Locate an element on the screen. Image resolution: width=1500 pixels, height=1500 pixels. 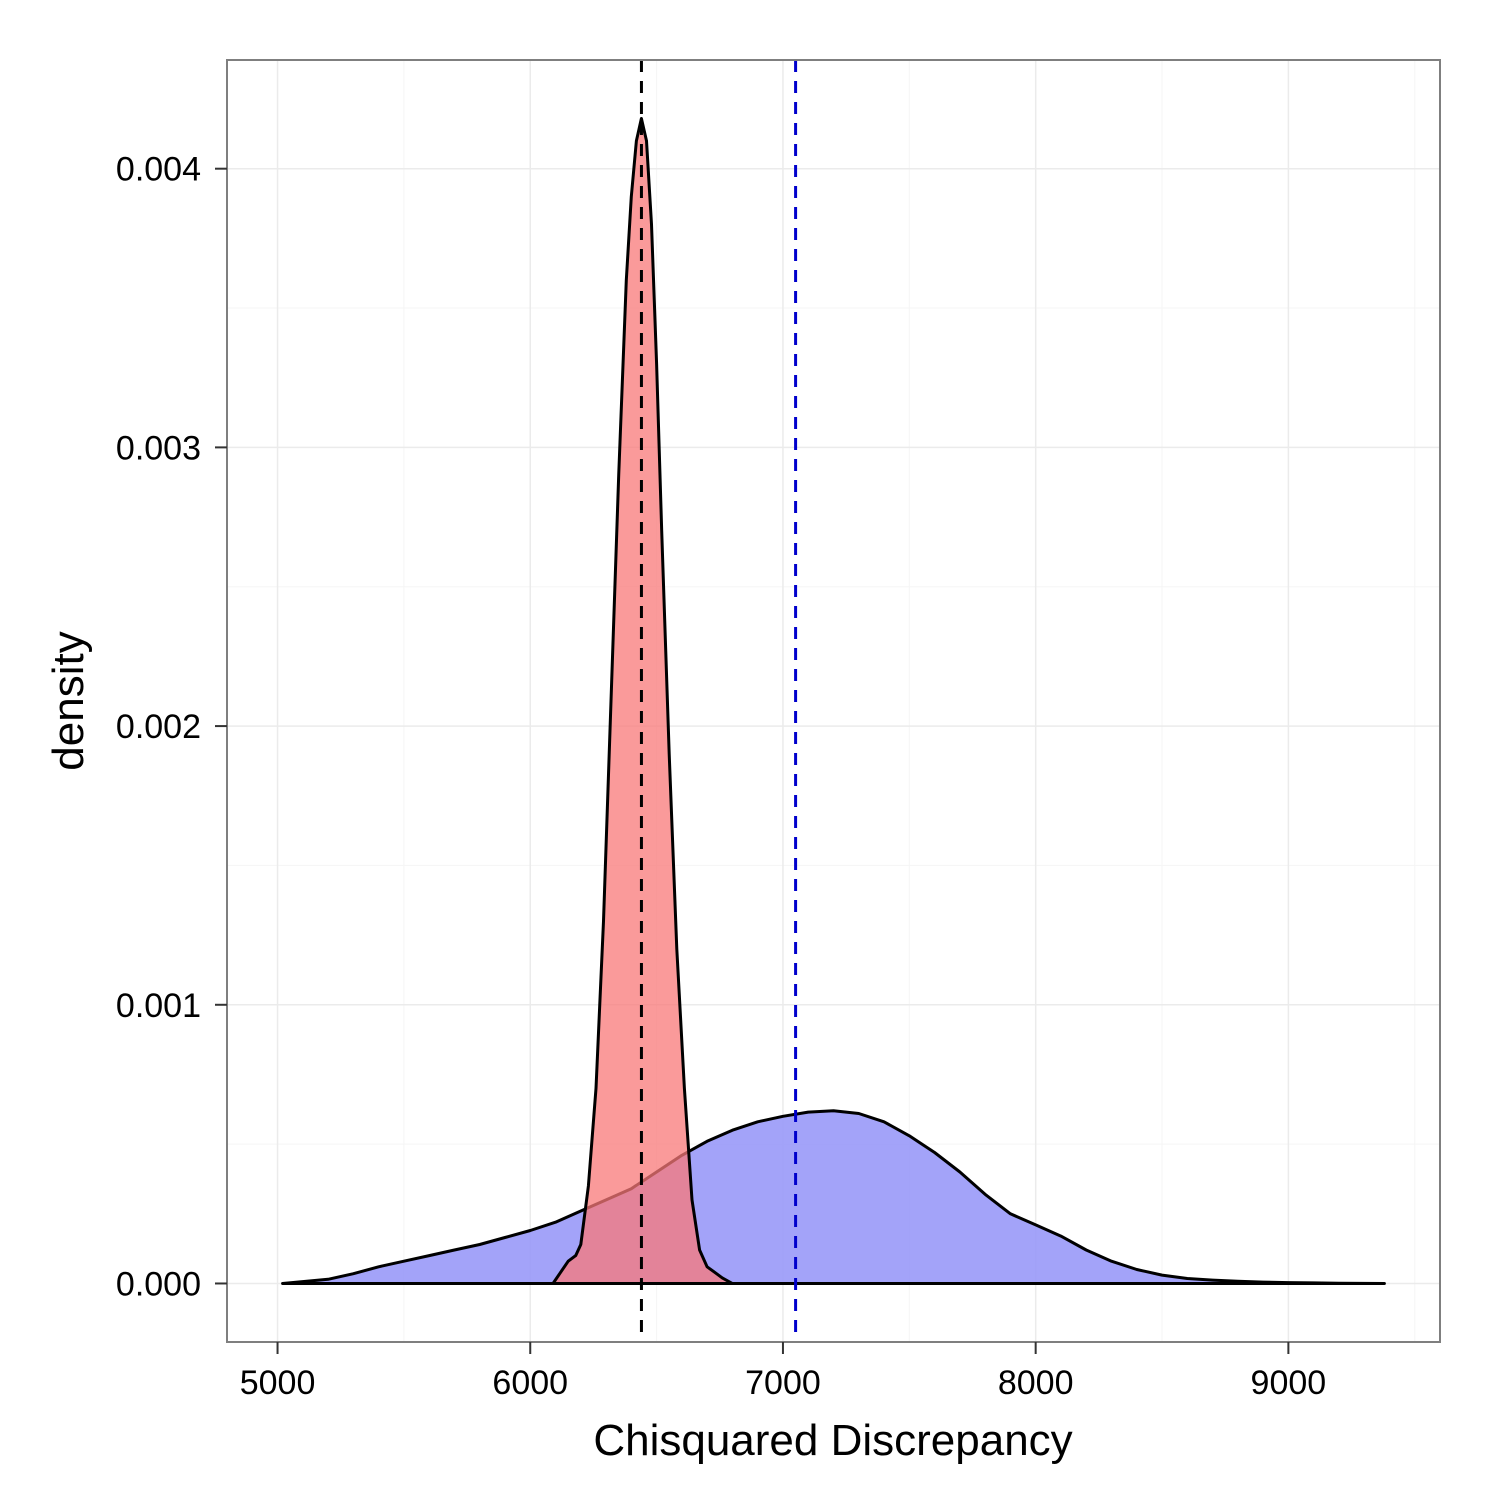
y-tick-label: 0.004 is located at coordinates (158, 170).